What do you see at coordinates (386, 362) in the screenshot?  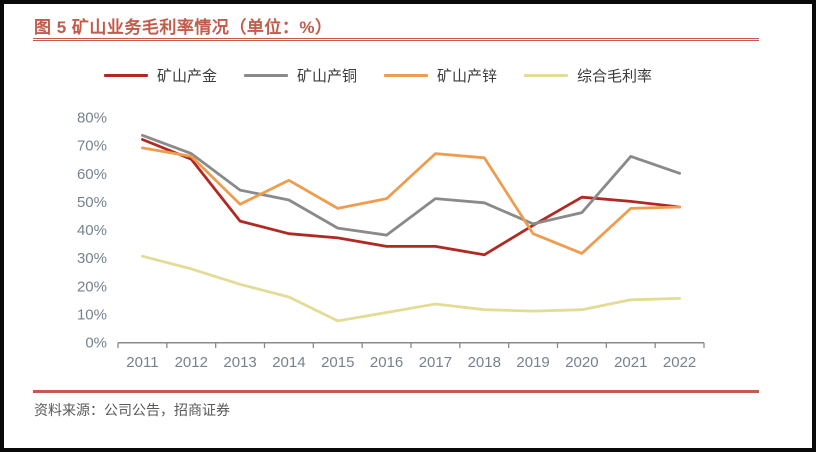 I see `x-tick-label-5: 2016` at bounding box center [386, 362].